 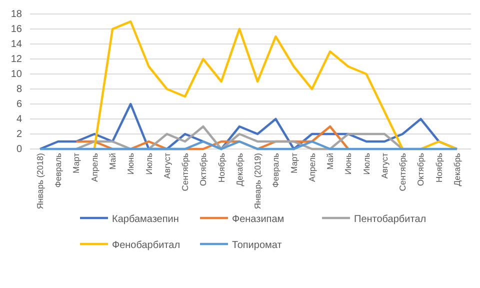 I want to click on y-tick-label: 12, so click(x=16, y=60).